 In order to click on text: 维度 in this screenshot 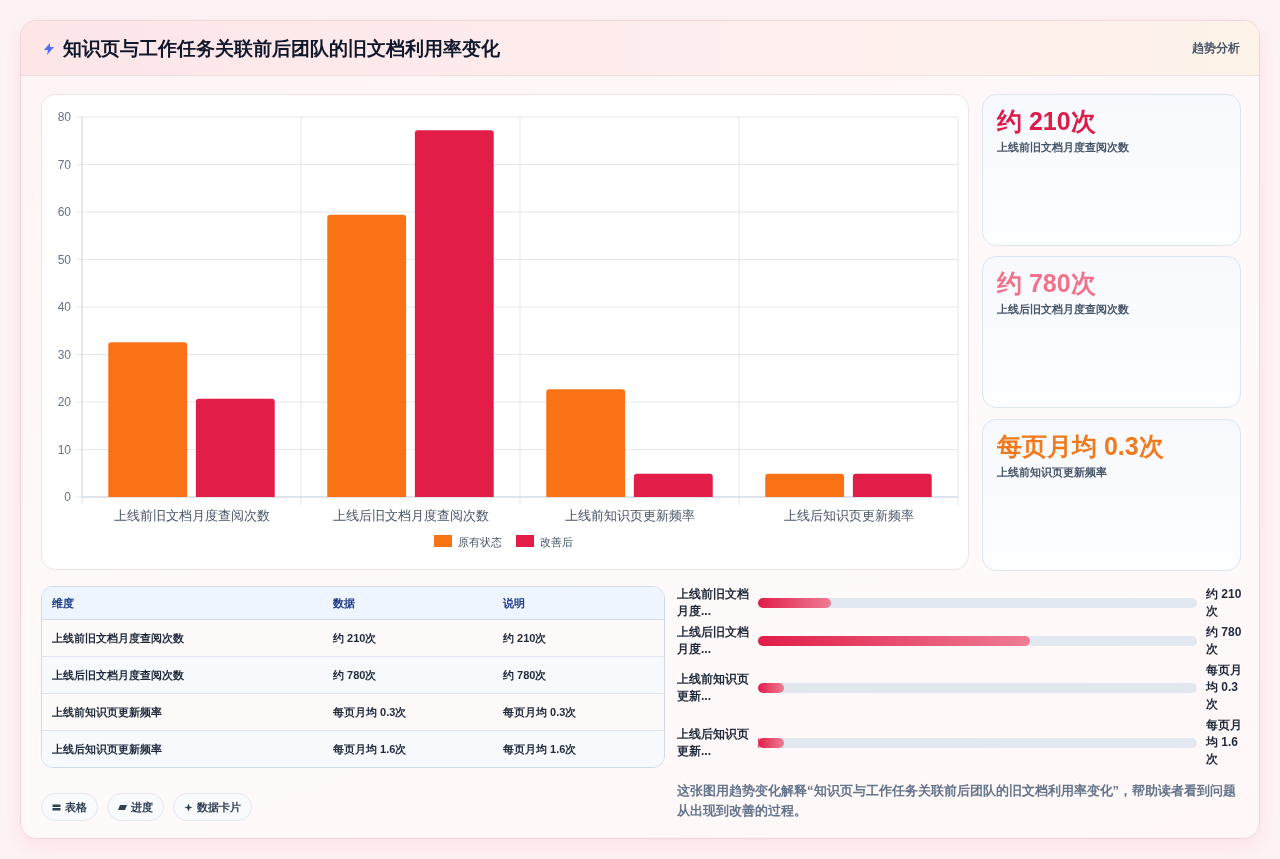, I will do `click(182, 603)`.